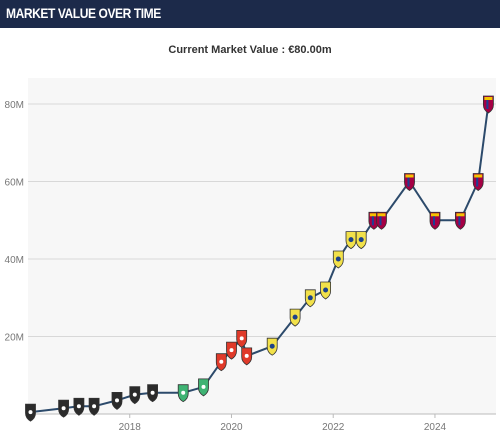 Image resolution: width=500 pixels, height=440 pixels. What do you see at coordinates (250, 14) in the screenshot?
I see `header-bar: MARKET VALUE OVER TIME` at bounding box center [250, 14].